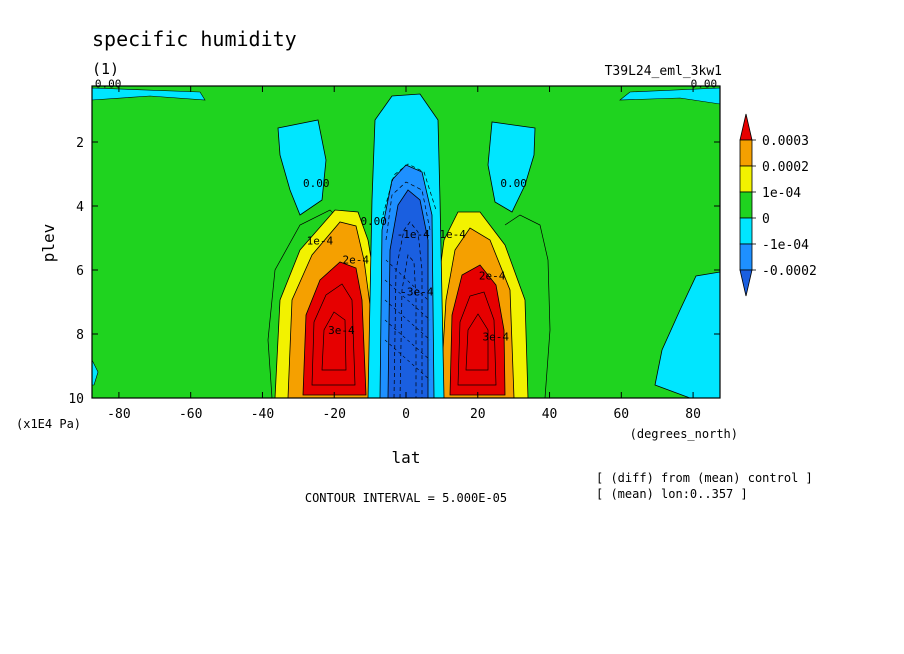  I want to click on x-tick-label: 60, so click(621, 414).